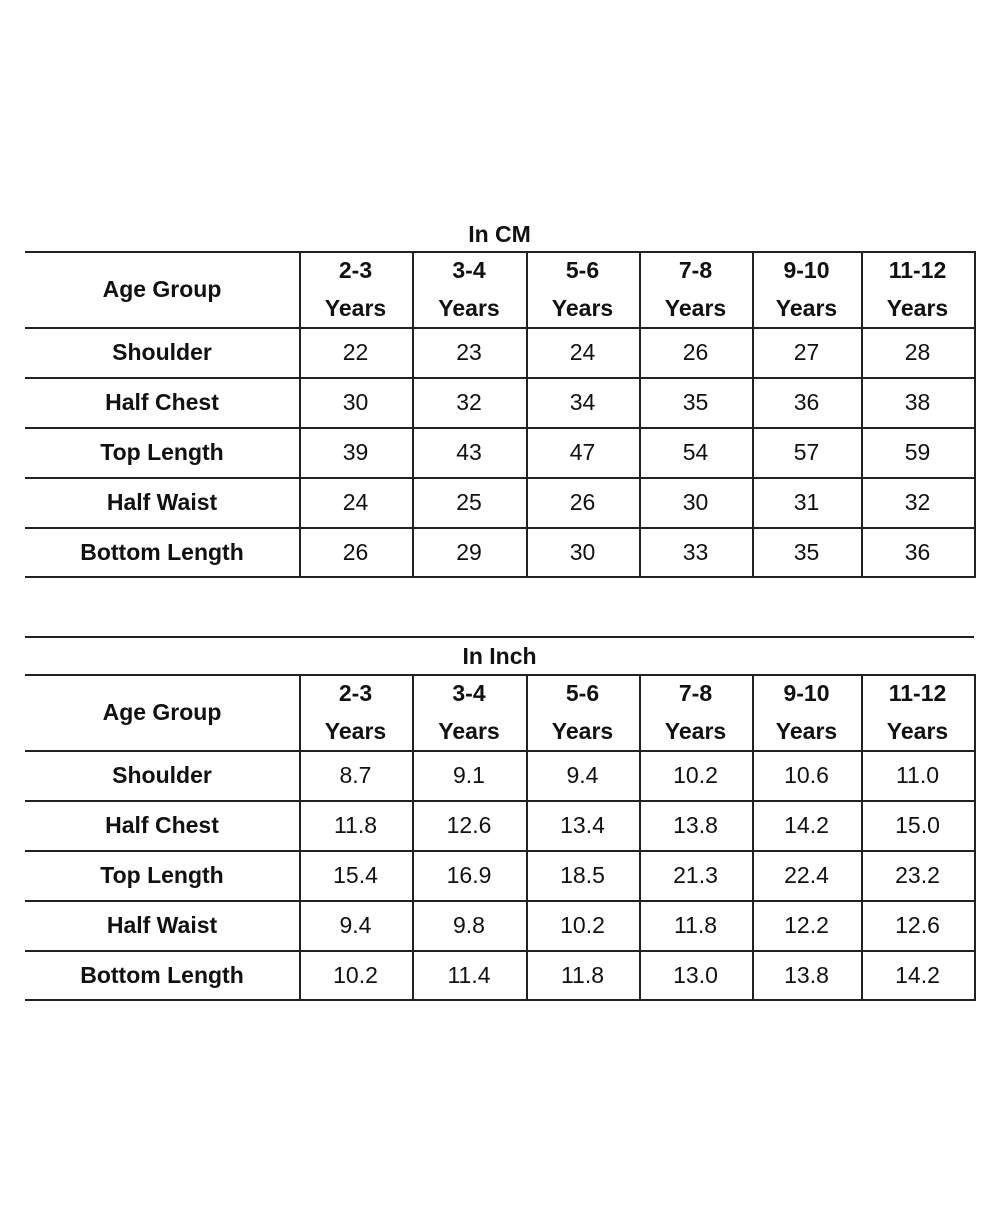 This screenshot has width=1000, height=1212. What do you see at coordinates (806, 925) in the screenshot?
I see `cell-text: 12.2` at bounding box center [806, 925].